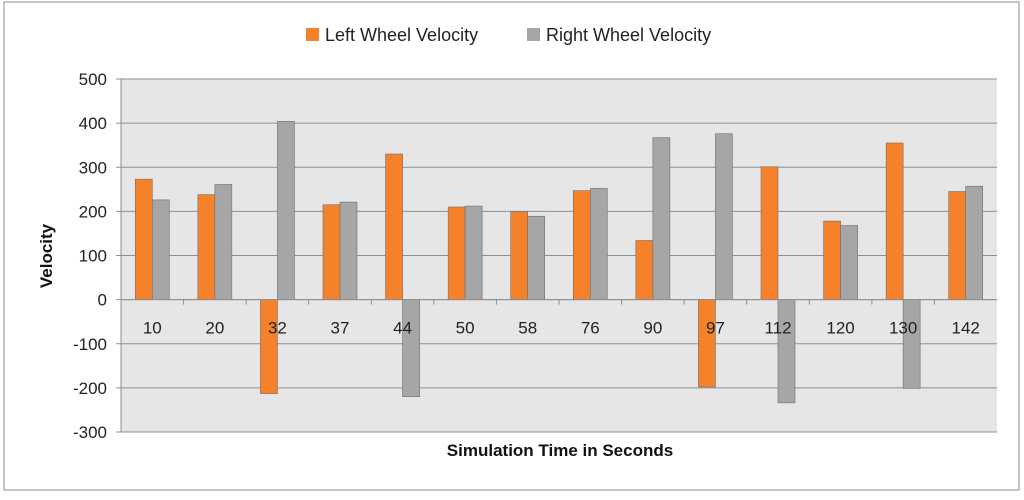 This screenshot has height=500, width=1024. What do you see at coordinates (533, 34) in the screenshot?
I see `legend-swatch-right-wheel` at bounding box center [533, 34].